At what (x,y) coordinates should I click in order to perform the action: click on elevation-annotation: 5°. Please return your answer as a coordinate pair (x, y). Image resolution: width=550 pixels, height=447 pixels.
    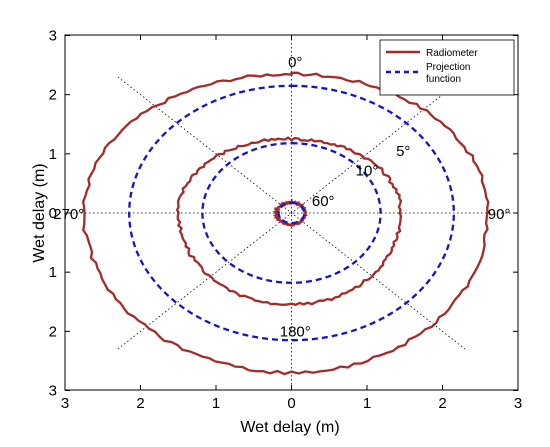
    Looking at the image, I should click on (403, 151).